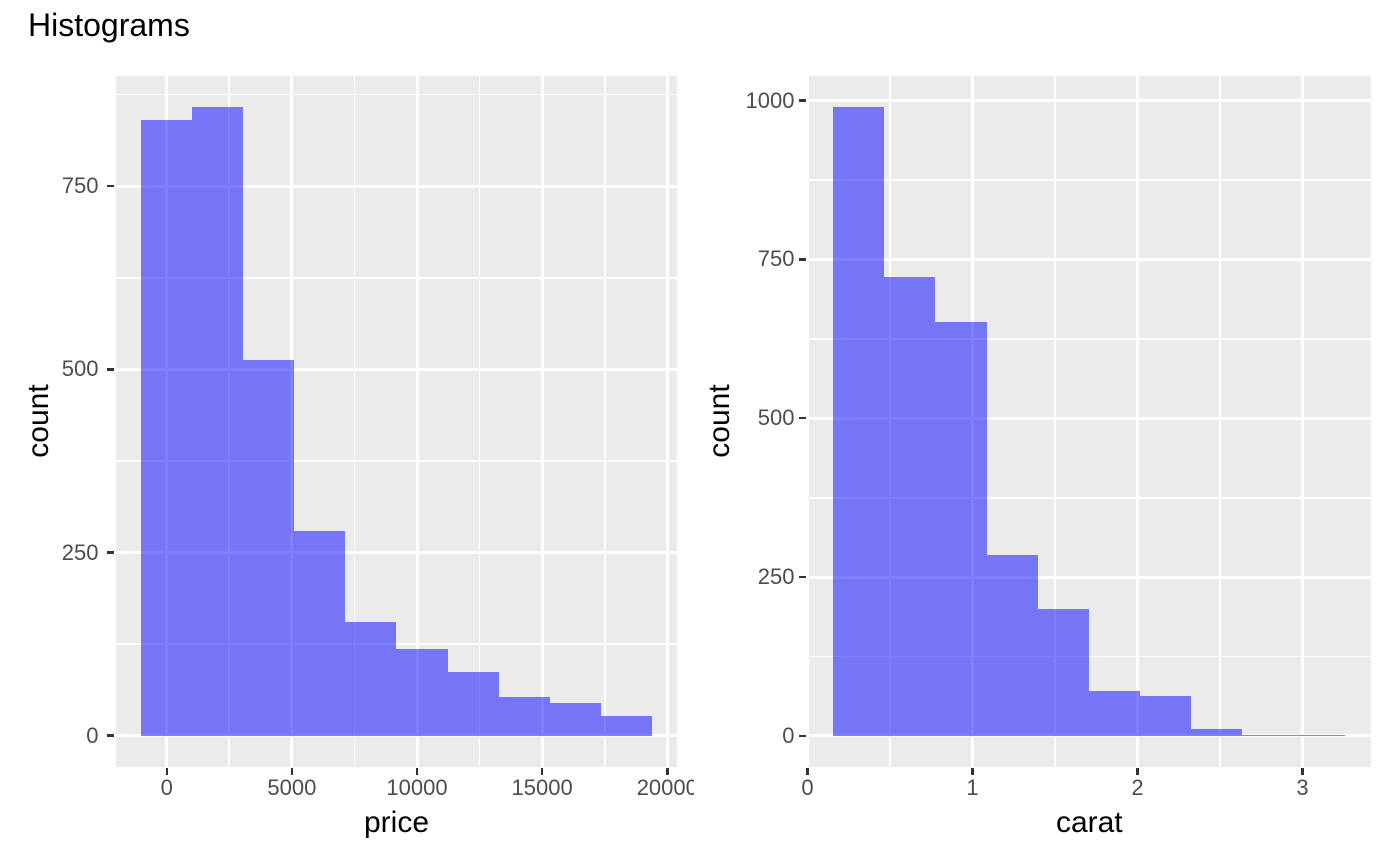 The width and height of the screenshot is (1400, 866). Describe the element at coordinates (665, 788) in the screenshot. I see `x-tick-label: 20000` at that location.